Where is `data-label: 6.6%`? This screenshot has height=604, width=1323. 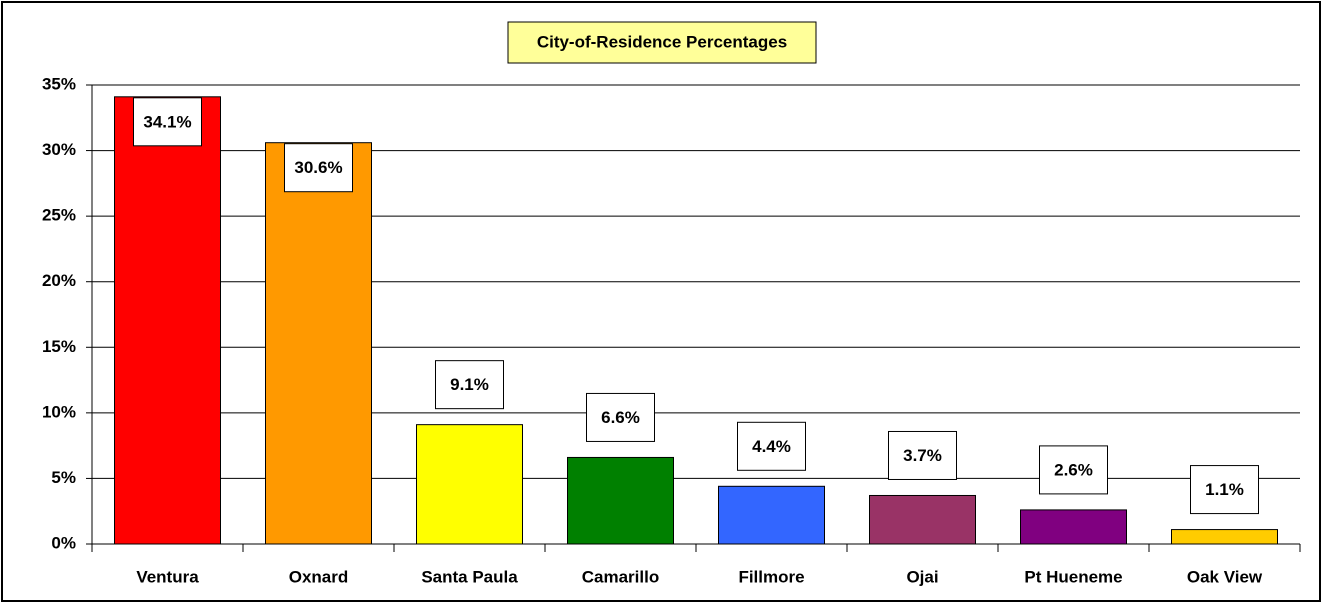
data-label: 6.6% is located at coordinates (620, 417).